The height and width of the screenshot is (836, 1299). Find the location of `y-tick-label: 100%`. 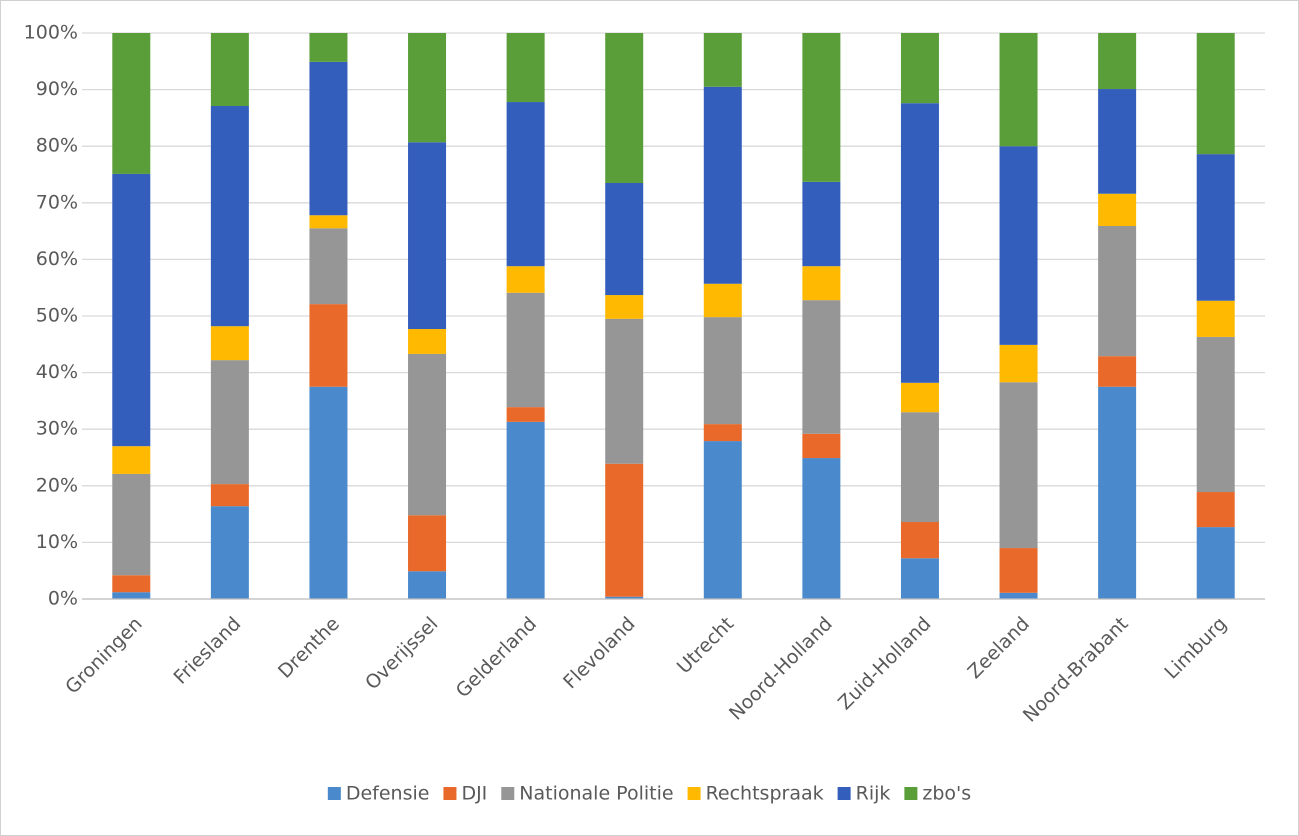

y-tick-label: 100% is located at coordinates (51, 33).